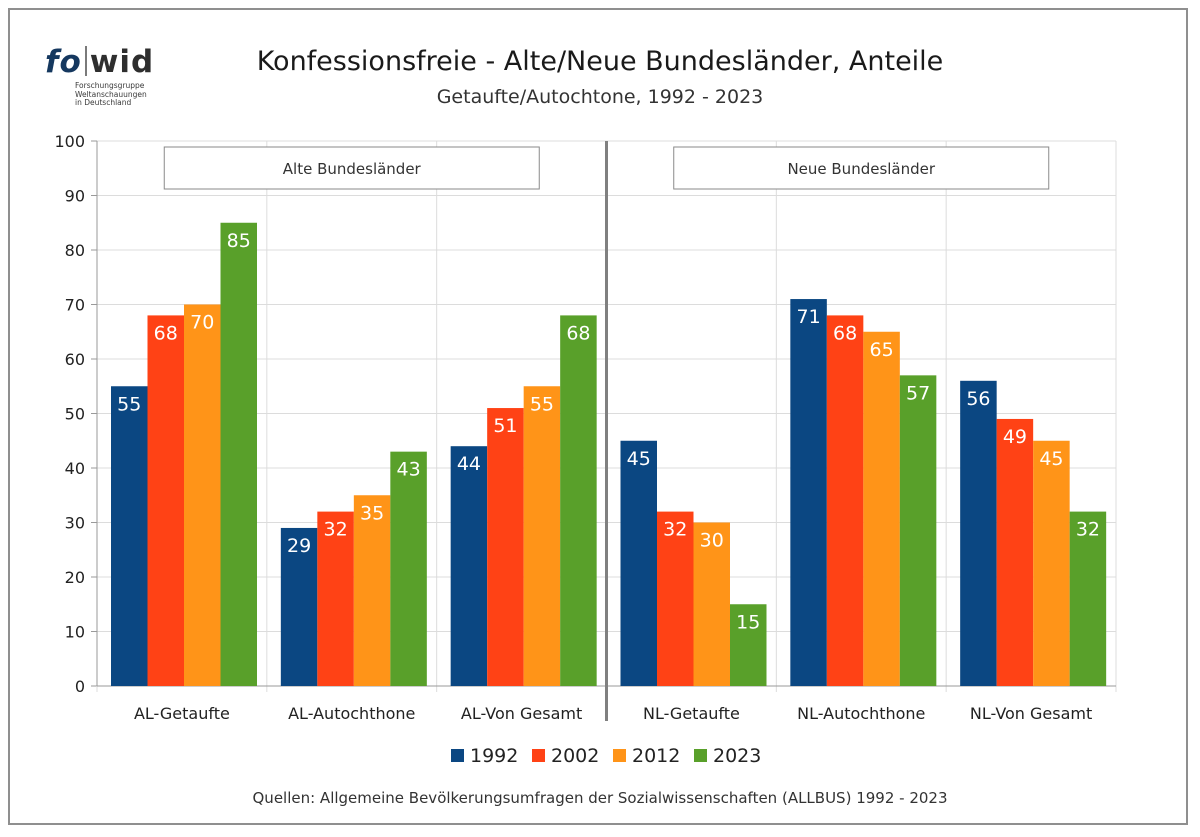 The width and height of the screenshot is (1200, 837). What do you see at coordinates (100, 62) in the screenshot?
I see `logo-wordmark: fo wid` at bounding box center [100, 62].